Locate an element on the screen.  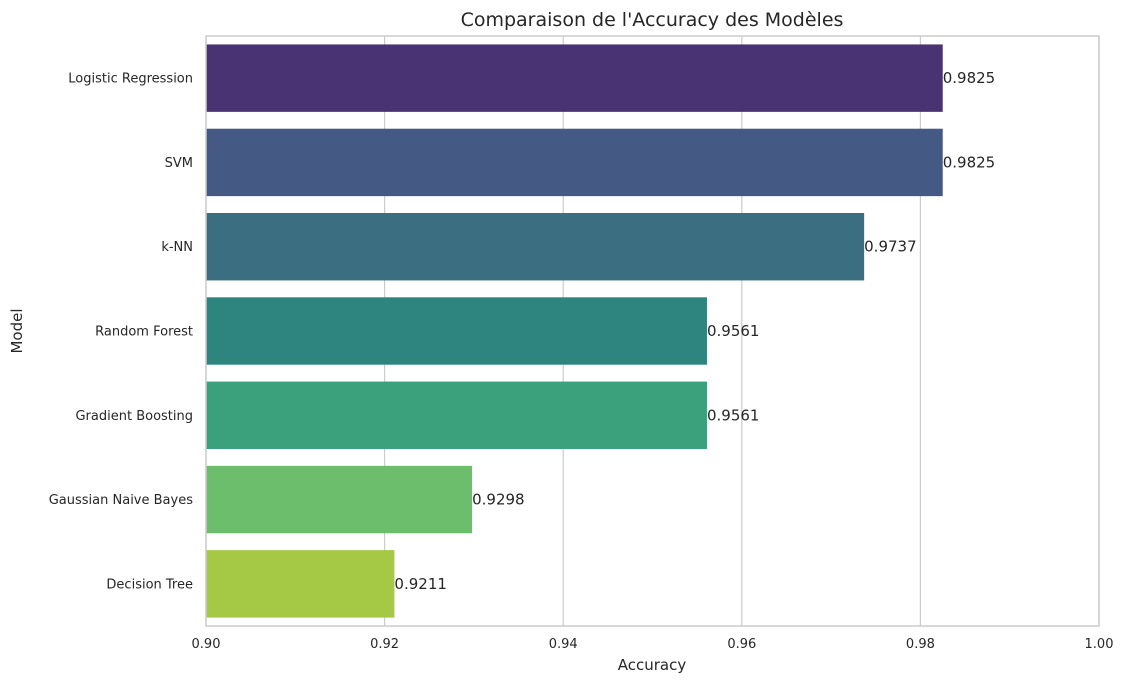
bar-value-label: 0.9298 is located at coordinates (498, 500).